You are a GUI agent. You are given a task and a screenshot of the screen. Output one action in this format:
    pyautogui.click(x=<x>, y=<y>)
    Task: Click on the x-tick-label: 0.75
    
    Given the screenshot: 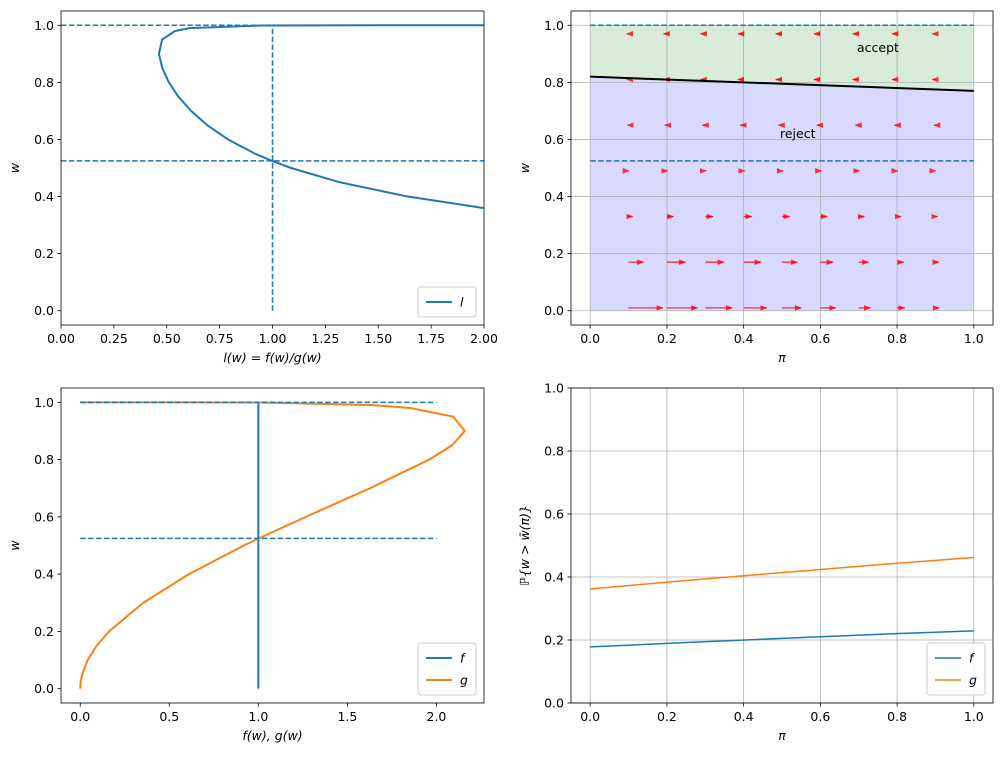 What is the action you would take?
    pyautogui.click(x=220, y=338)
    